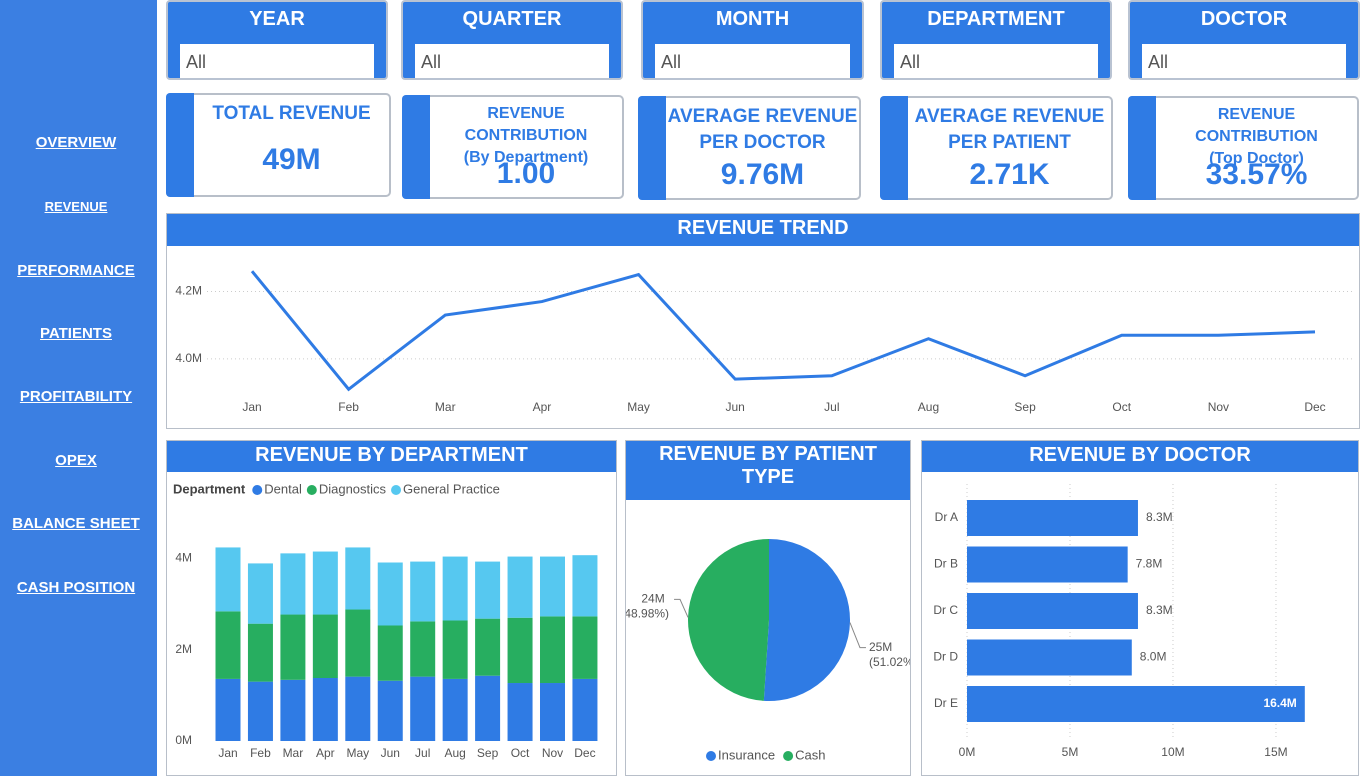 This screenshot has height=782, width=1362. I want to click on value-label: (51.02%), so click(889, 662).